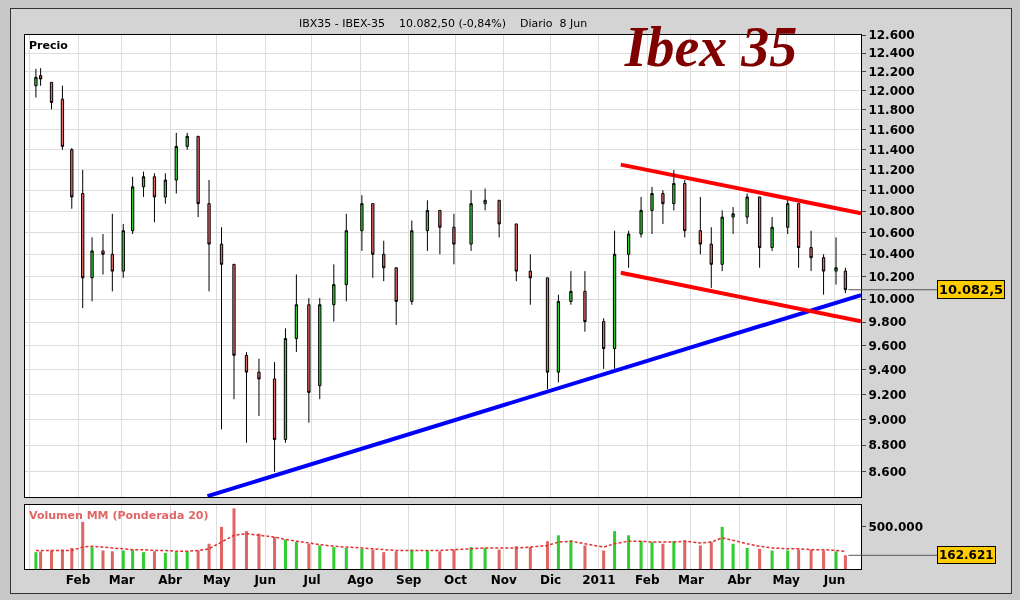  Describe the element at coordinates (551, 580) in the screenshot. I see `x-tick-label: Dic` at that location.